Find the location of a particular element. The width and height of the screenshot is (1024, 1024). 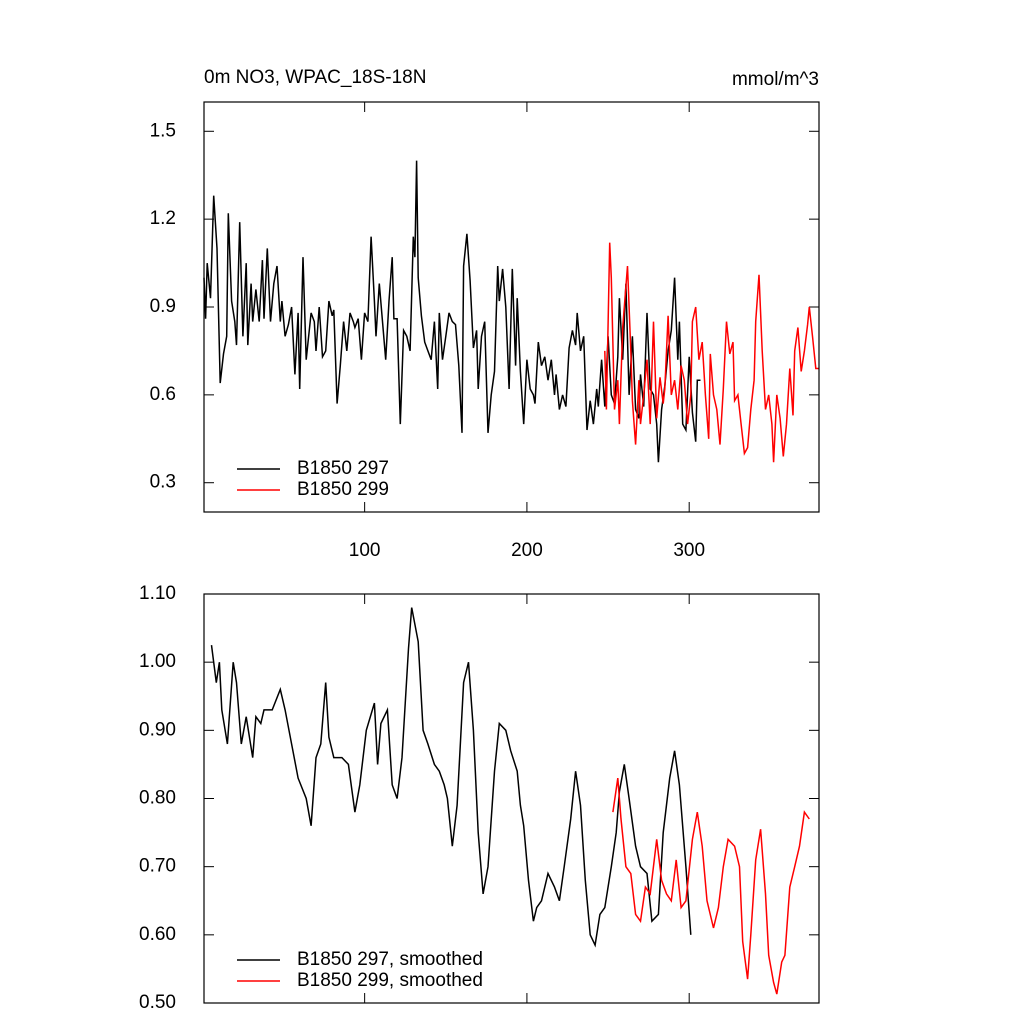

y-tick-label: 1.5 is located at coordinates (163, 130).